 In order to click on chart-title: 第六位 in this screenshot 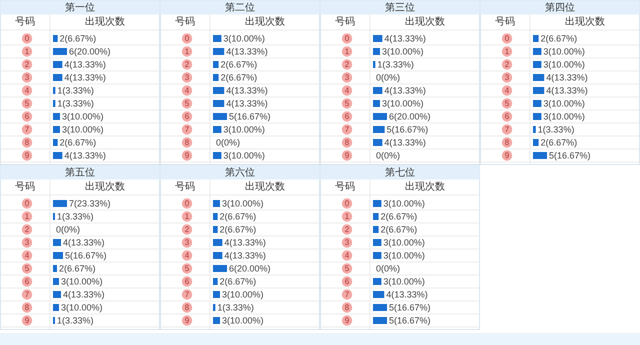, I will do `click(240, 172)`.